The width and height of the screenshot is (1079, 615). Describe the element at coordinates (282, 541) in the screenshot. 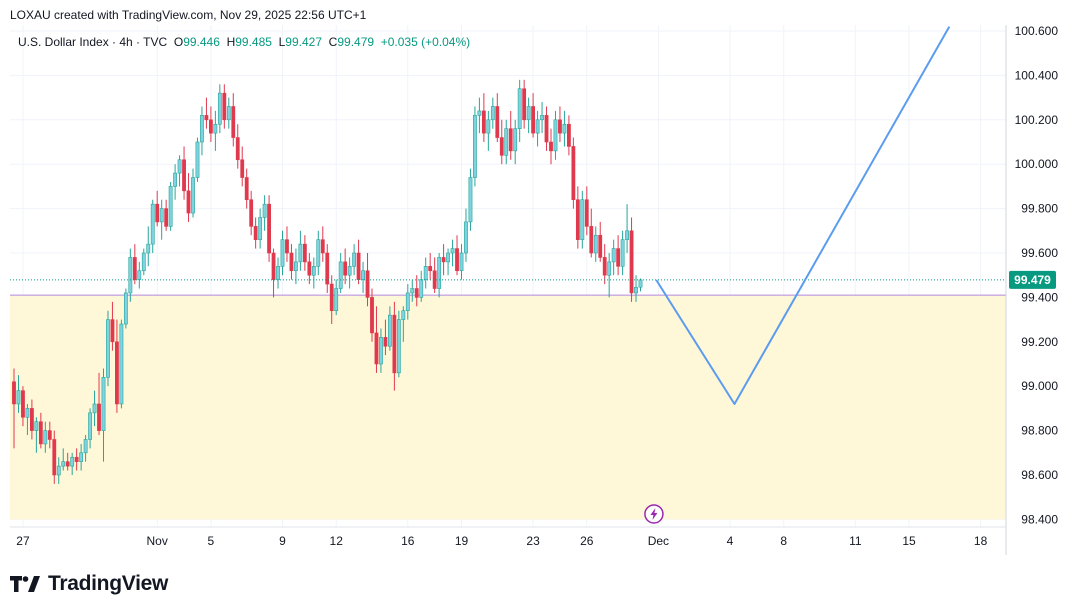

I see `x-tick-label: 9` at that location.